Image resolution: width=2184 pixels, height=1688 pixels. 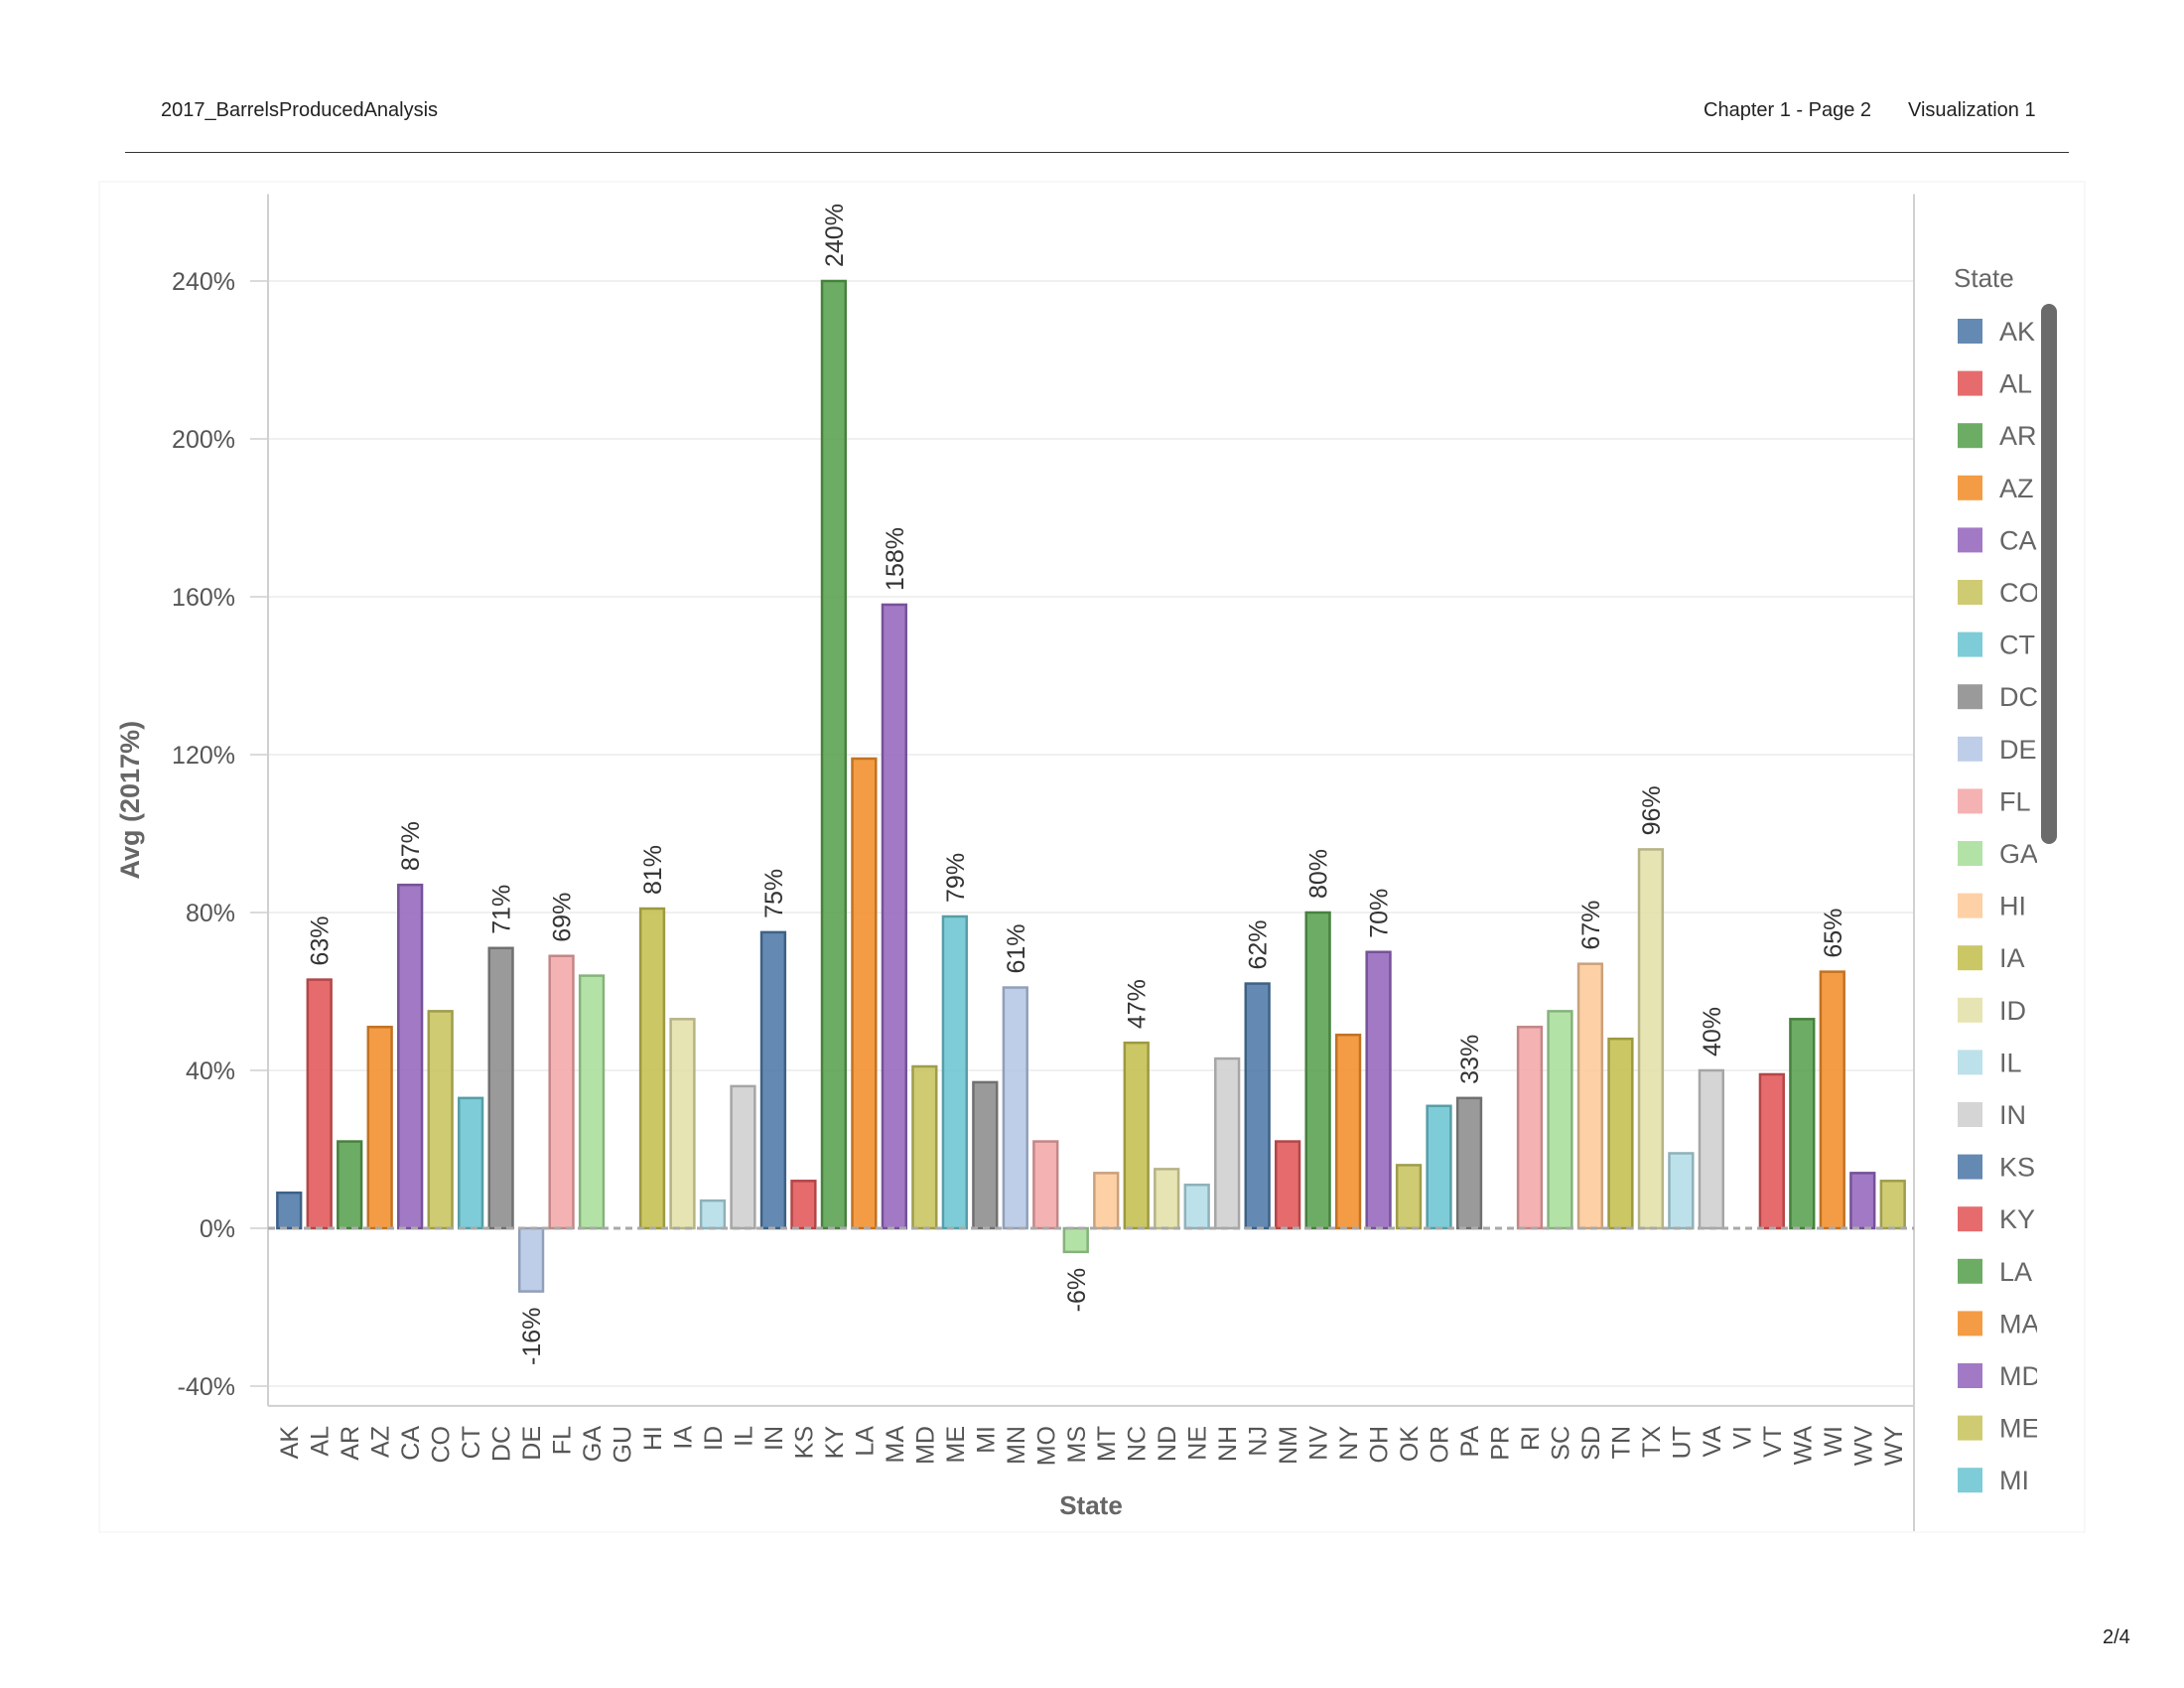 I want to click on y-tick-label: 160%, so click(x=203, y=598).